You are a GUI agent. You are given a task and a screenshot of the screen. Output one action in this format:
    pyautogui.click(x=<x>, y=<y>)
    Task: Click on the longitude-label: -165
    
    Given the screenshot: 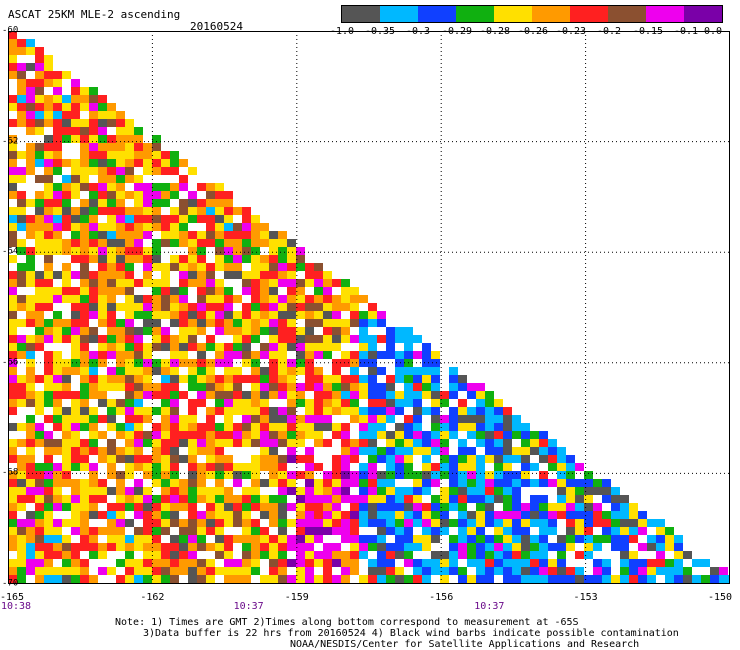 What is the action you would take?
    pyautogui.click(x=12, y=597)
    